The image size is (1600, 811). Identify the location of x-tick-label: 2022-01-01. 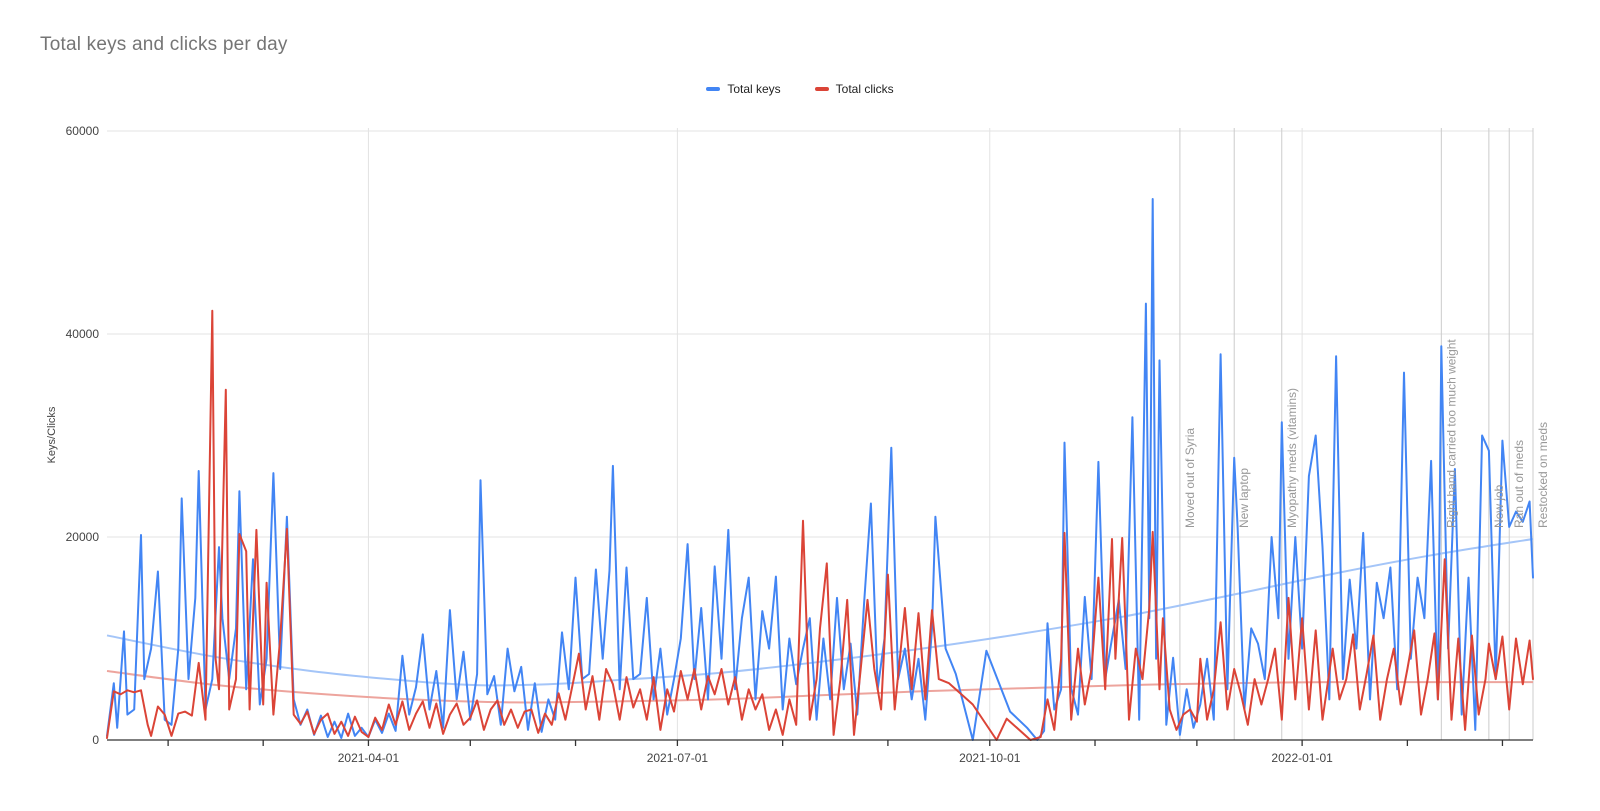
(1302, 758).